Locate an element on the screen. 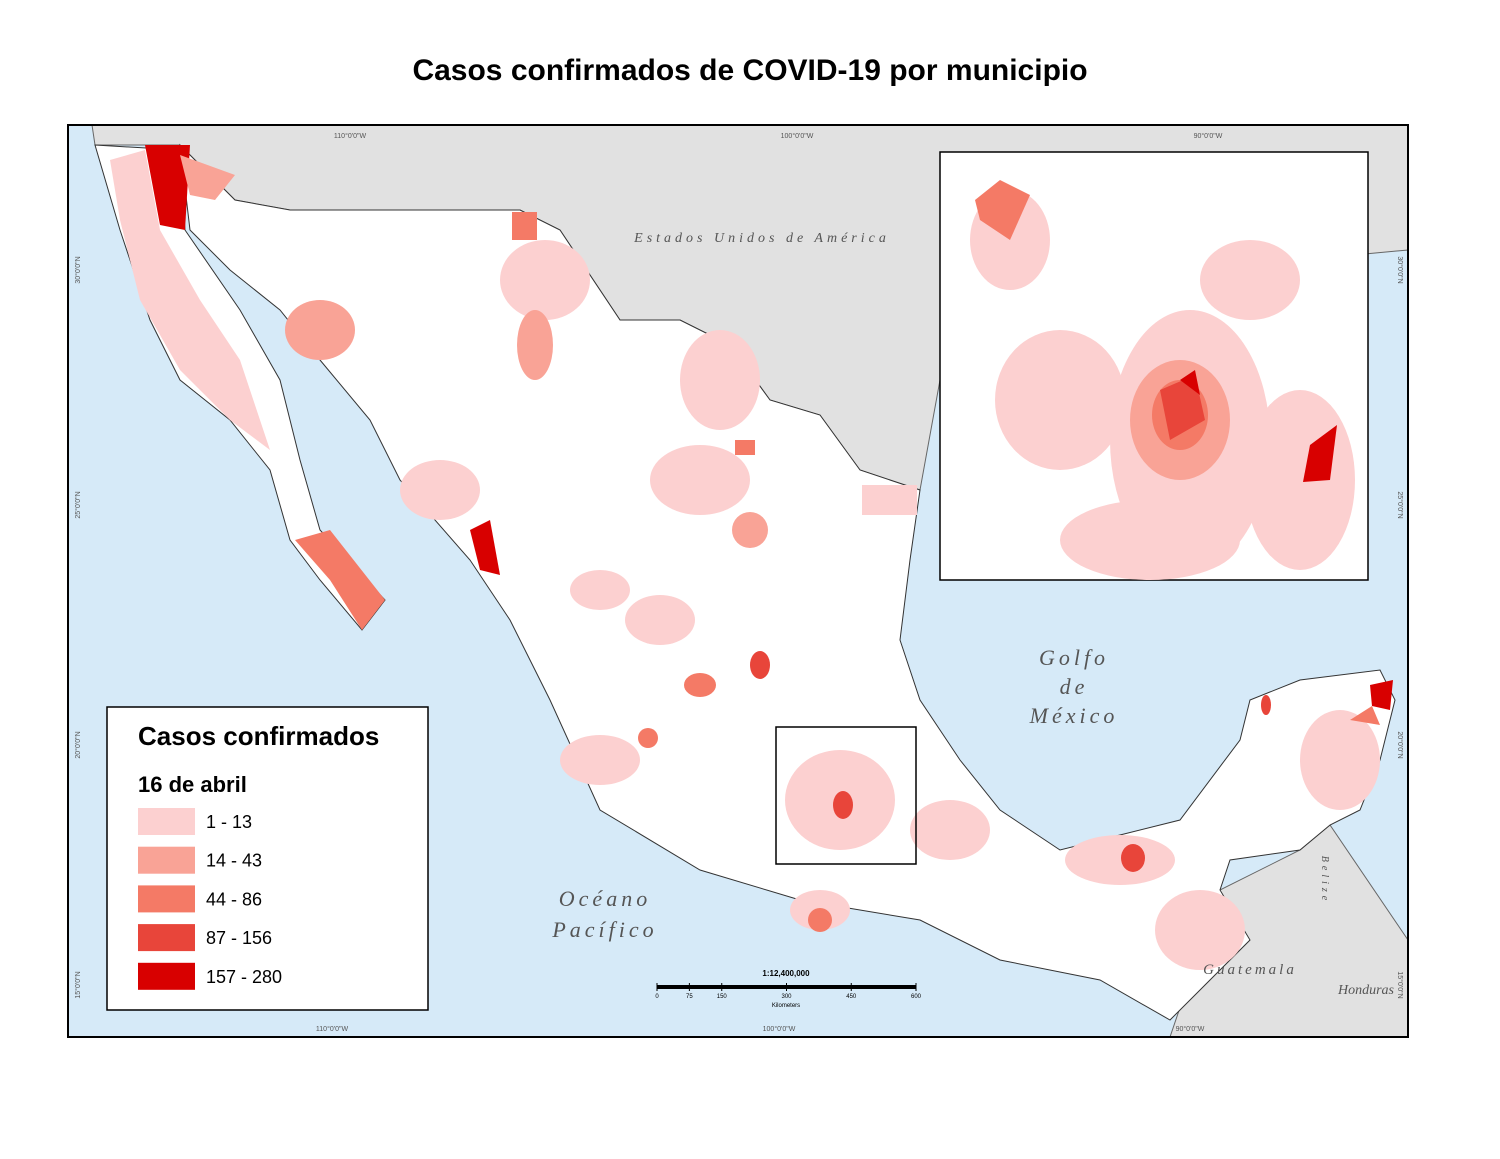  place-label: Guatemala is located at coordinates (1250, 970).